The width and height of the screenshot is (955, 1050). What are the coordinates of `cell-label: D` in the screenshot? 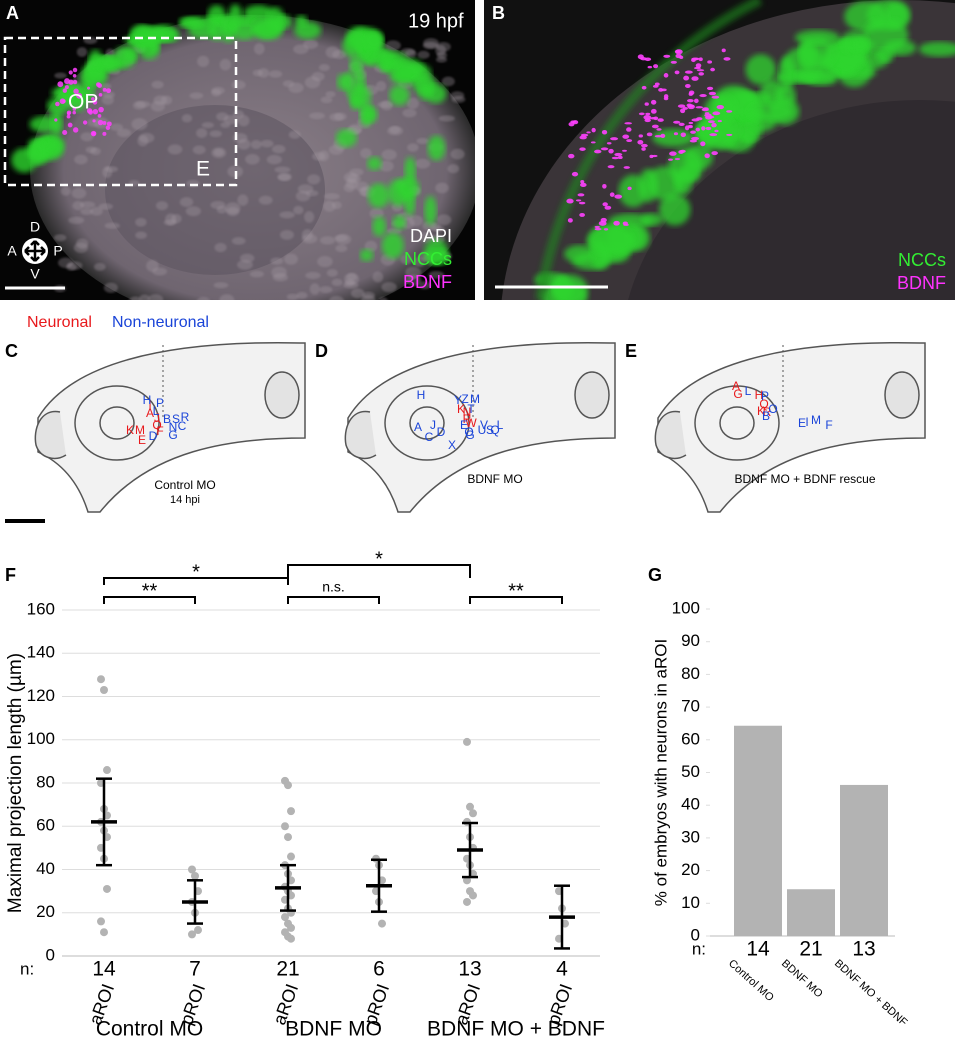 It's located at (153, 436).